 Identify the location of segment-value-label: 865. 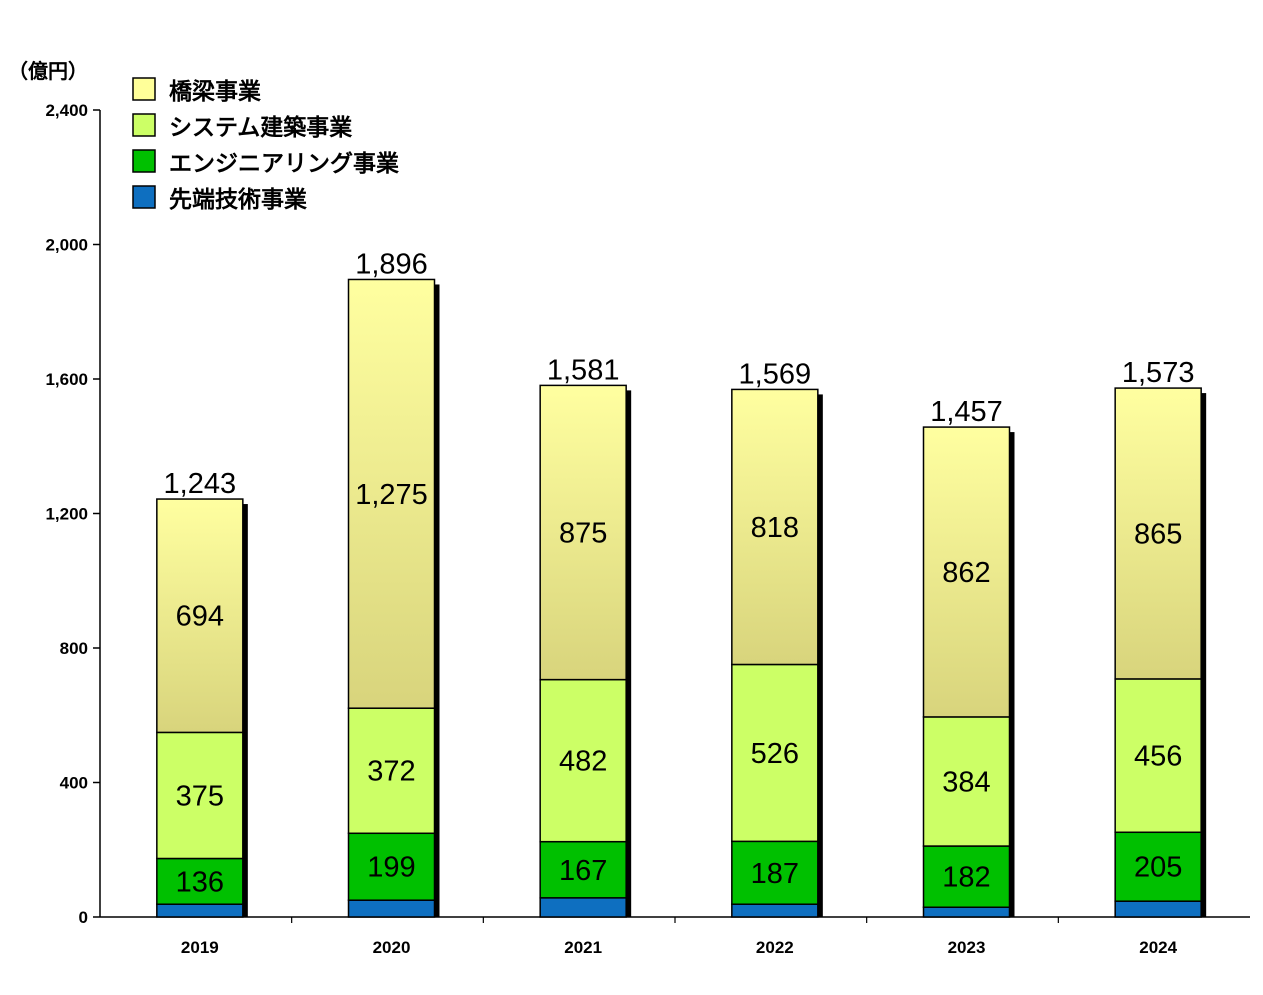
(1158, 535).